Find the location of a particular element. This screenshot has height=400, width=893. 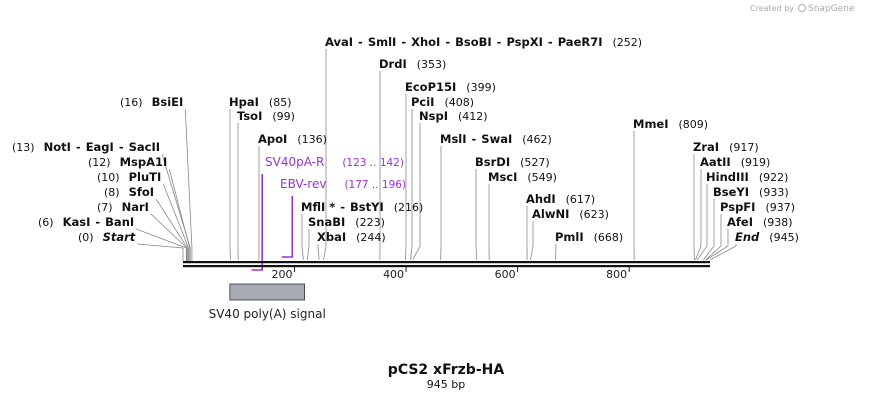

enzyme-name: AvaI is located at coordinates (339, 42).